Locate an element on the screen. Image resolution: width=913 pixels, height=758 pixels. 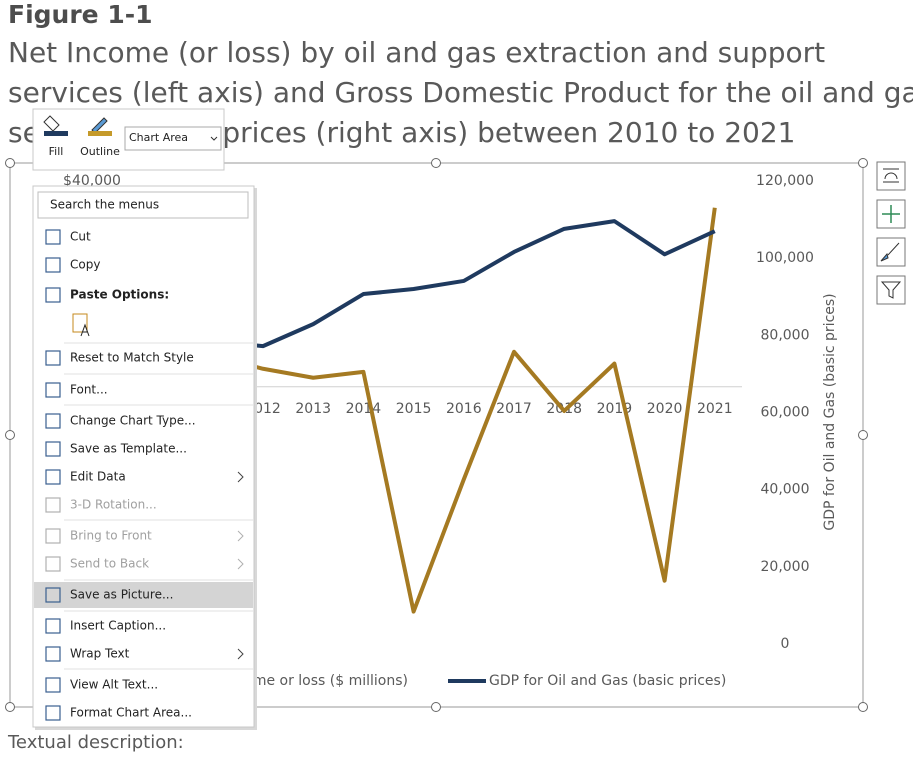
x-tick-label: 2021 is located at coordinates (715, 409).